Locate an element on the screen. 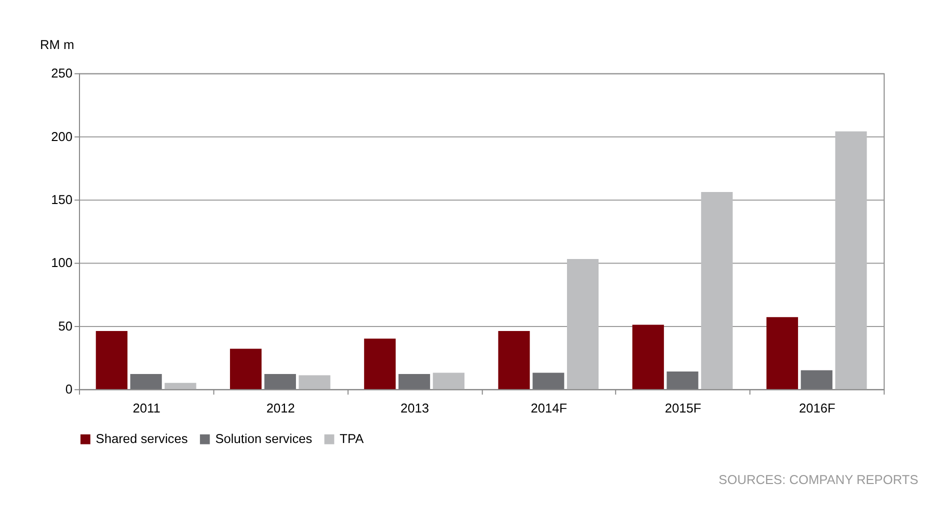 This screenshot has width=938, height=512. x-tick-label: 2013 is located at coordinates (415, 408).